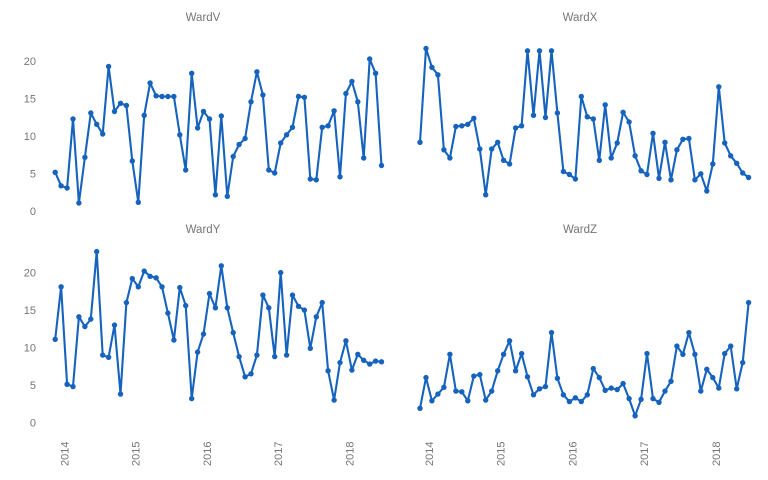 The width and height of the screenshot is (768, 480). Describe the element at coordinates (30, 348) in the screenshot. I see `y-tick-label: 10` at that location.